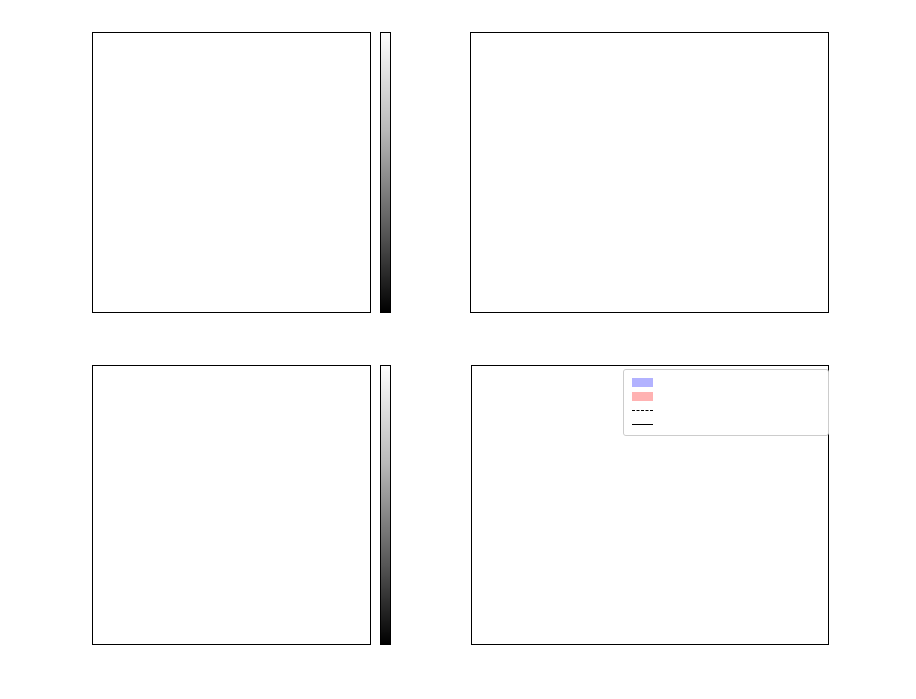 The height and width of the screenshot is (699, 916). Describe the element at coordinates (726, 396) in the screenshot. I see `legend-item-known-srcs-detection` at that location.